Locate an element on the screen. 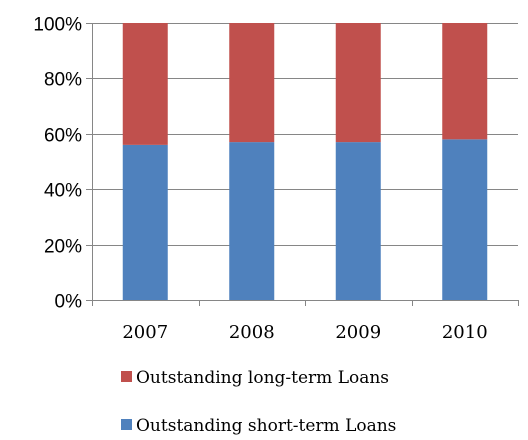  y-tick-label: 80% is located at coordinates (63, 80).